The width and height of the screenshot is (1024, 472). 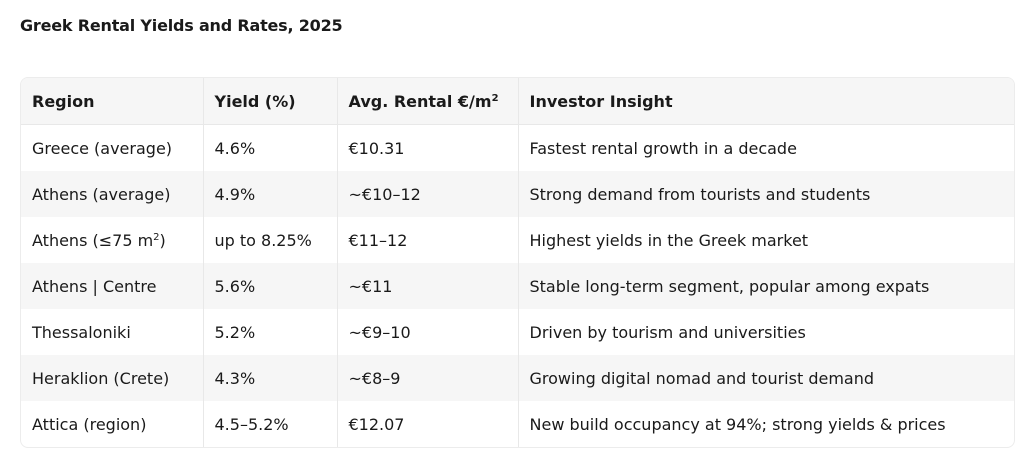 What do you see at coordinates (63, 101) in the screenshot?
I see `header-region-label: Region` at bounding box center [63, 101].